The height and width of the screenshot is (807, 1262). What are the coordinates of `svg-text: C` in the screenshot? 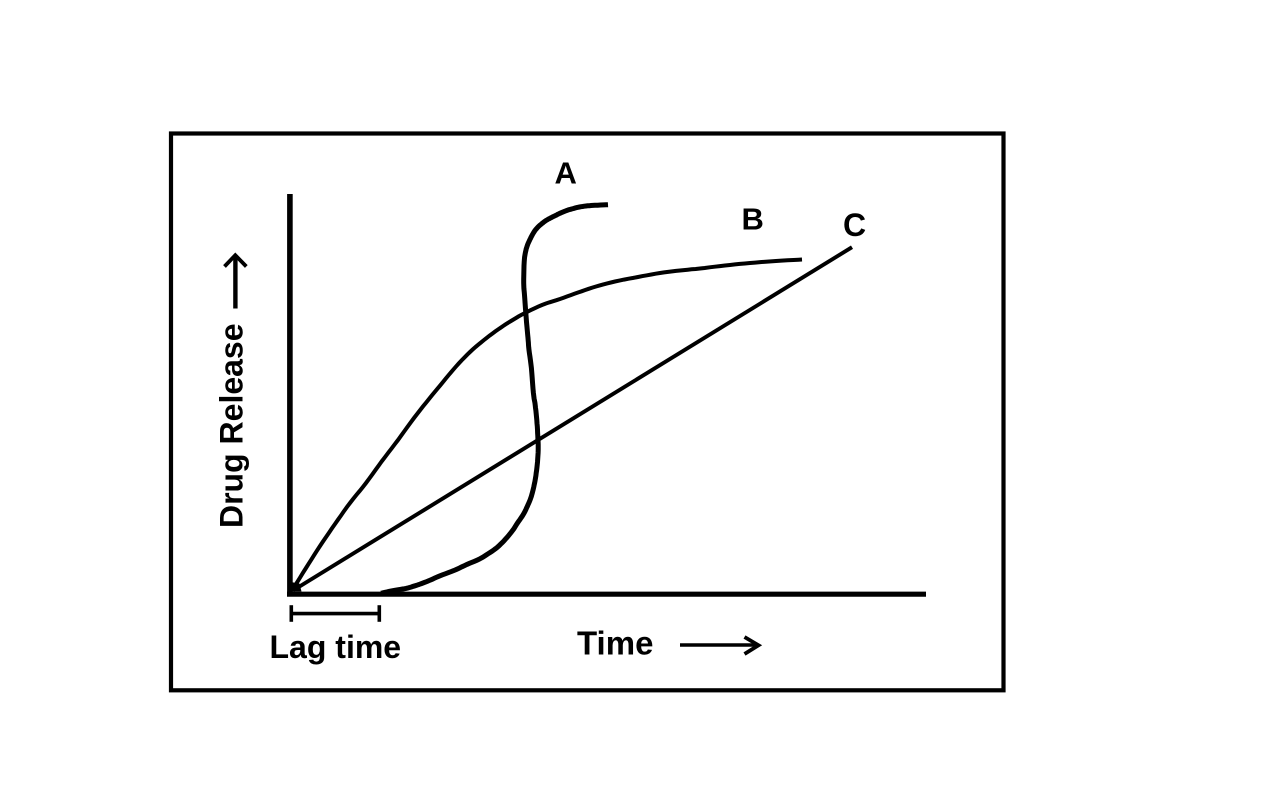 It's located at (854, 225).